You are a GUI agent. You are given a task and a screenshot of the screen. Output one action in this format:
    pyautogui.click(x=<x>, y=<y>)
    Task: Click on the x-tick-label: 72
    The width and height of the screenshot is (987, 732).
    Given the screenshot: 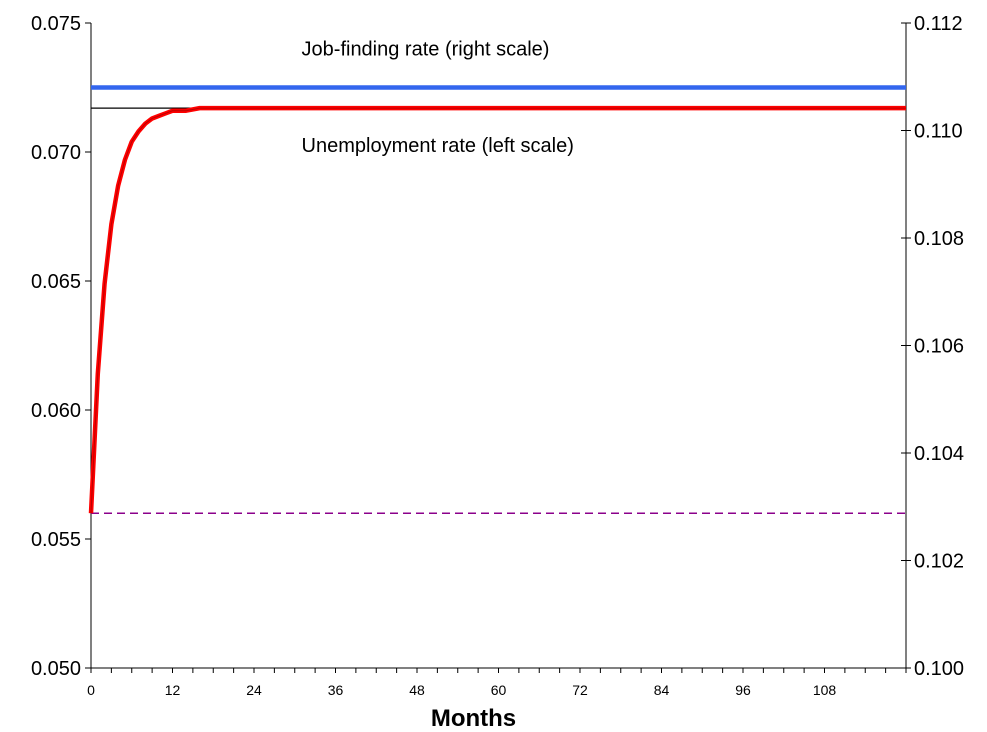 What is the action you would take?
    pyautogui.click(x=580, y=690)
    